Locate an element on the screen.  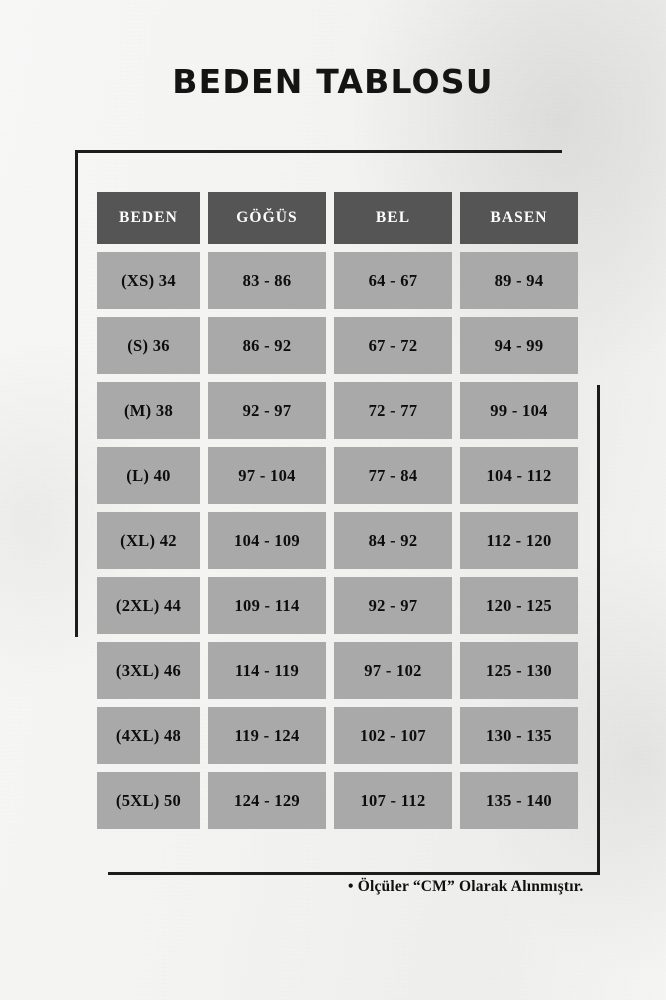
column-header-gogus: GÖĞÜS is located at coordinates (267, 218).